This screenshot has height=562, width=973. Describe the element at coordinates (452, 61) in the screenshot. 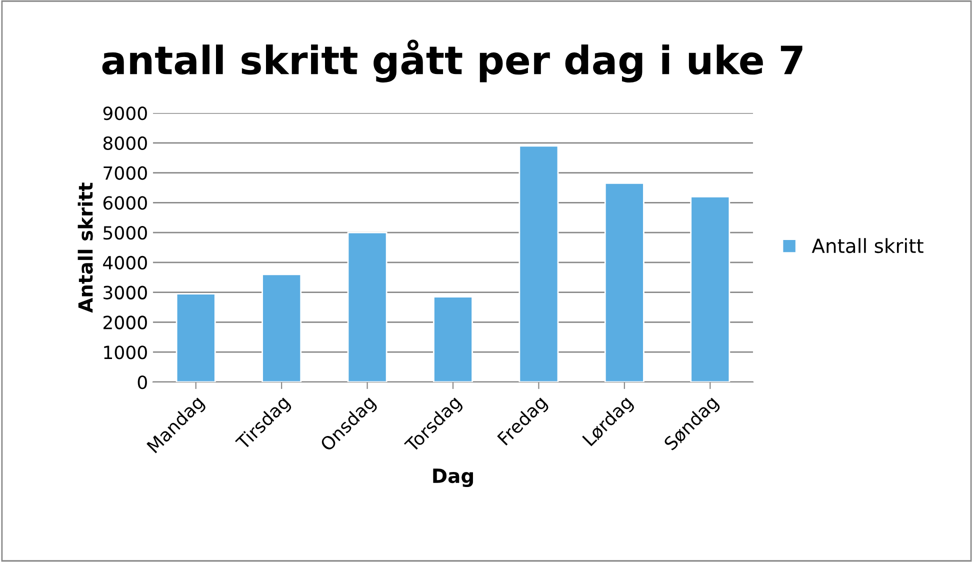

I see `chart-title: antall skritt gått per dag i uke 7` at that location.